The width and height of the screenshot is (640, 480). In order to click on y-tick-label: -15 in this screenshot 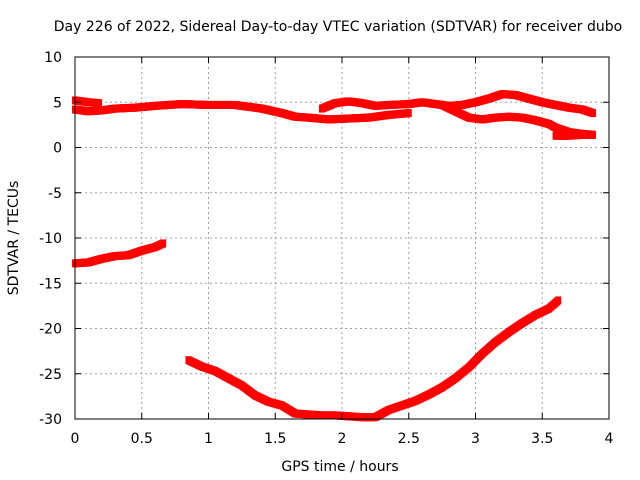, I will do `click(50, 284)`.